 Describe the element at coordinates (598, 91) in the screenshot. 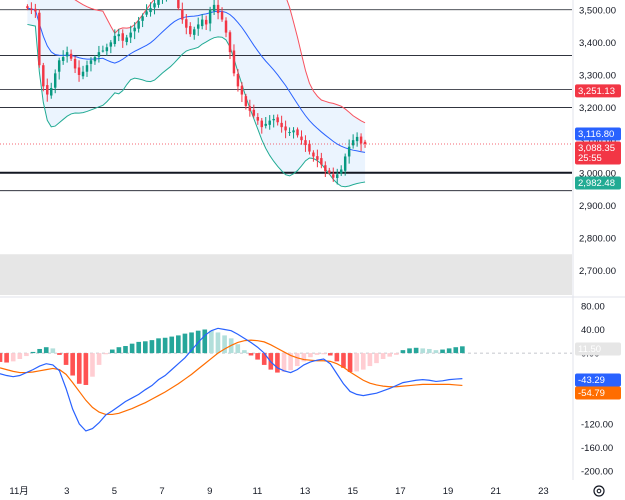

I see `price-tag-0-bg` at that location.